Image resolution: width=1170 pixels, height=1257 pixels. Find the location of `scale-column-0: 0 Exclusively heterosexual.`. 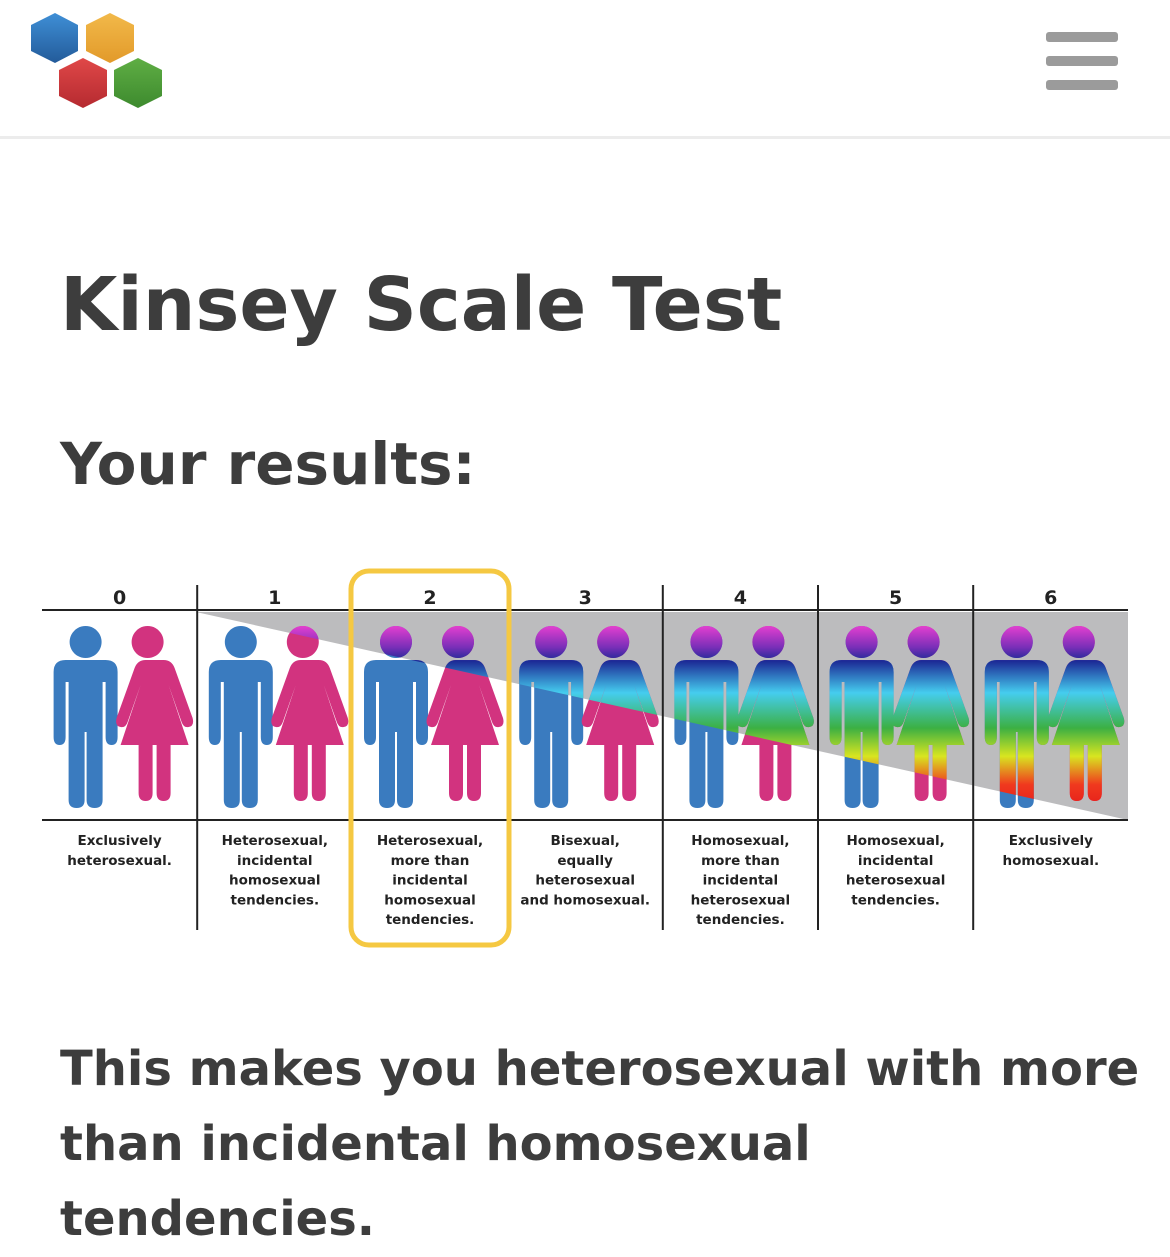

scale-column-0: 0 Exclusively heterosexual. is located at coordinates (123, 728).